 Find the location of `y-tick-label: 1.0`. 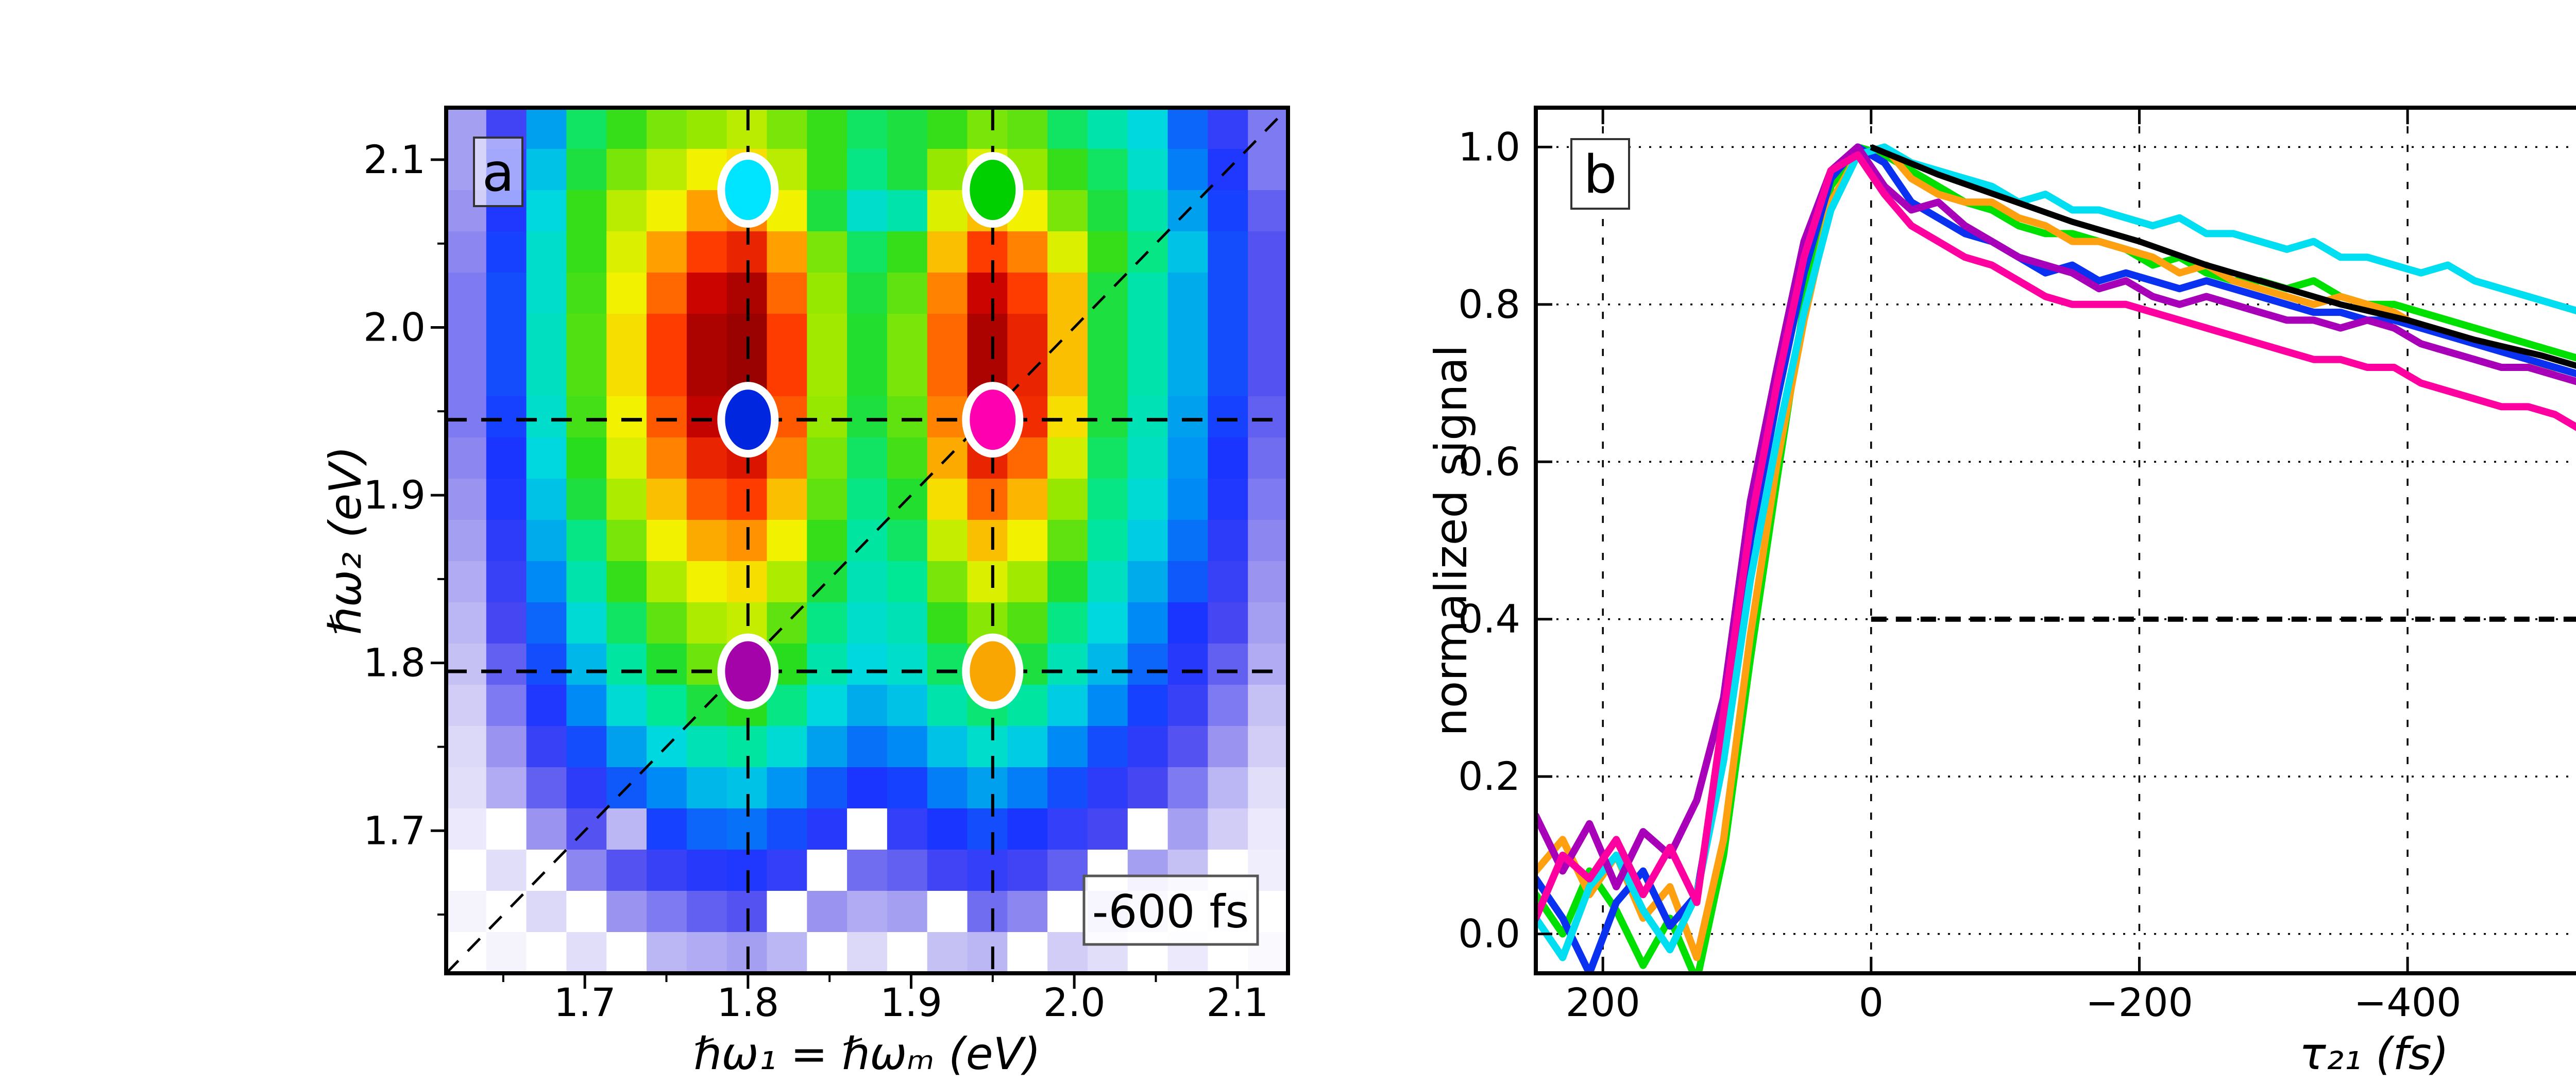

y-tick-label: 1.0 is located at coordinates (1489, 147).